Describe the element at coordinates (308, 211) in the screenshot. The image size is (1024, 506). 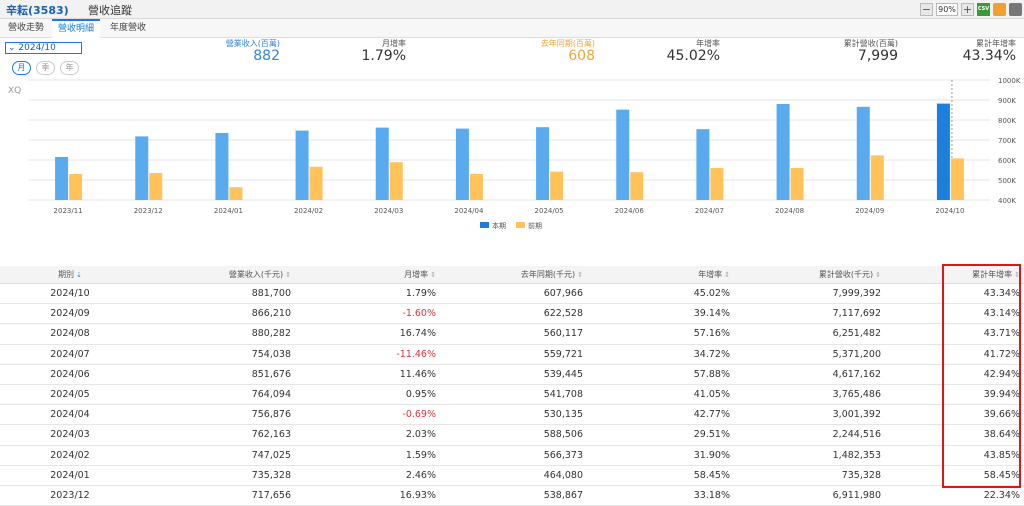
I see `x-tick-label: 2024/02` at that location.